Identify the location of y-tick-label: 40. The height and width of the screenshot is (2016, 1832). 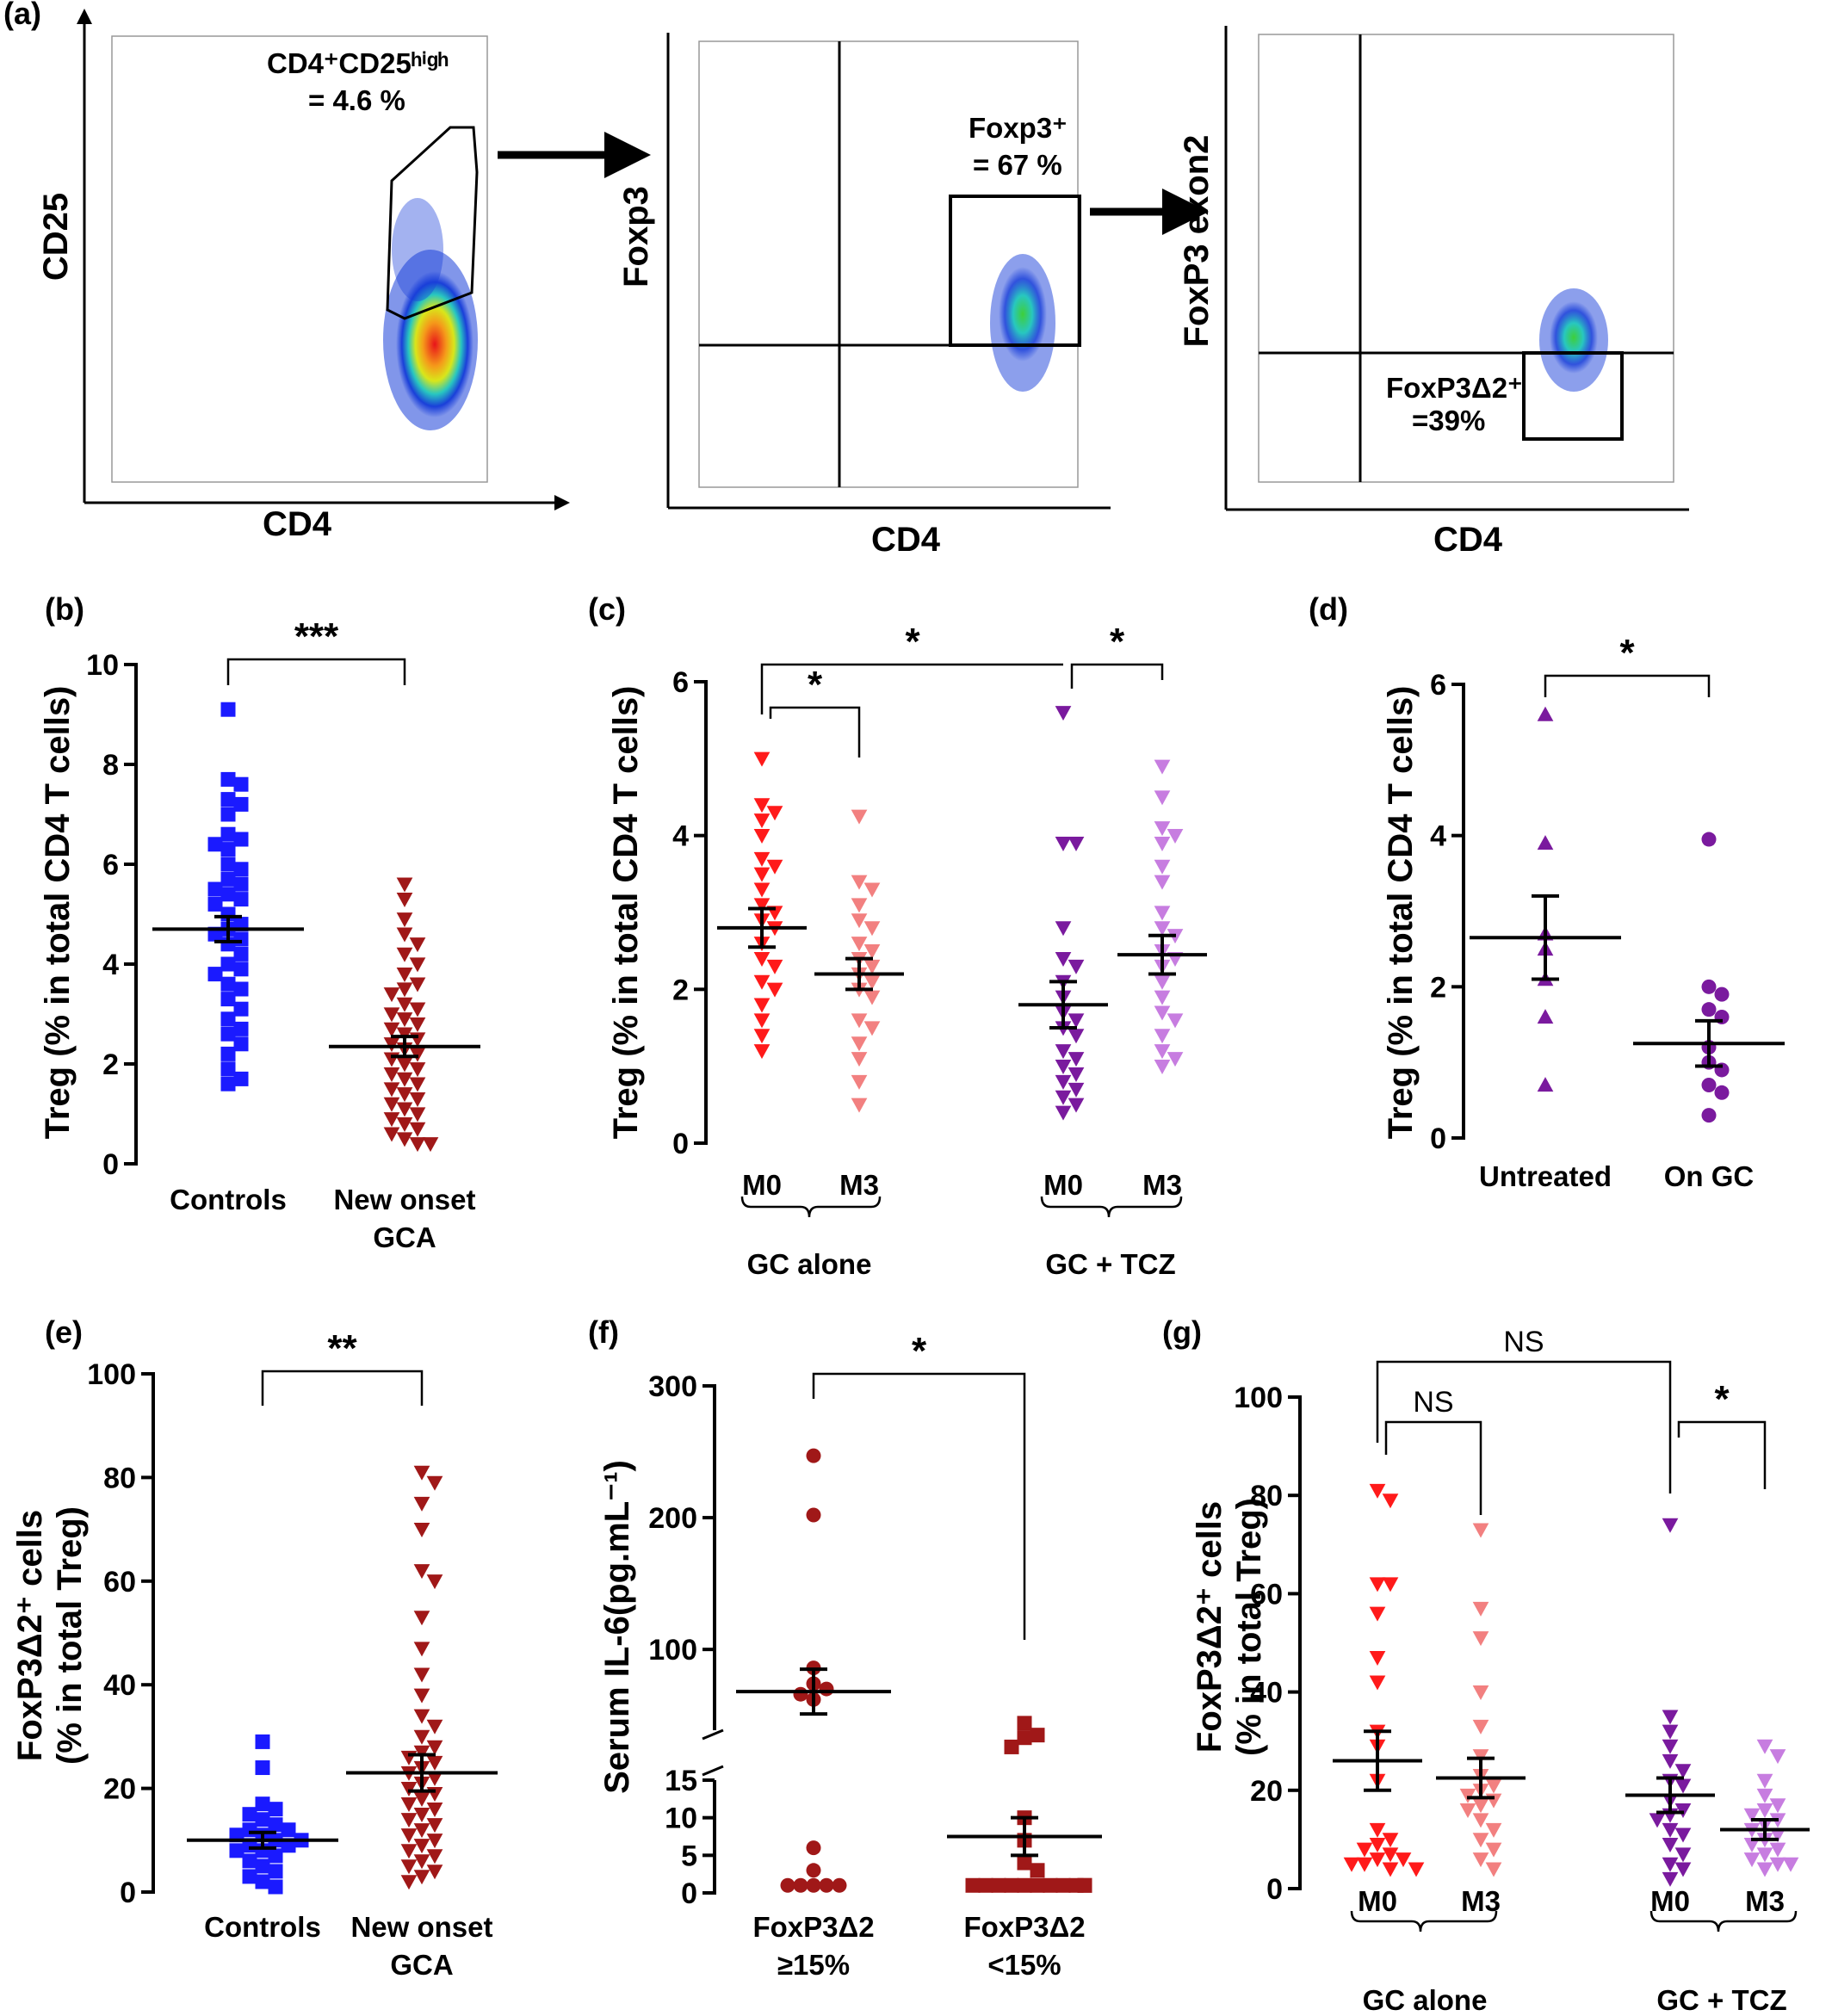
(120, 1685).